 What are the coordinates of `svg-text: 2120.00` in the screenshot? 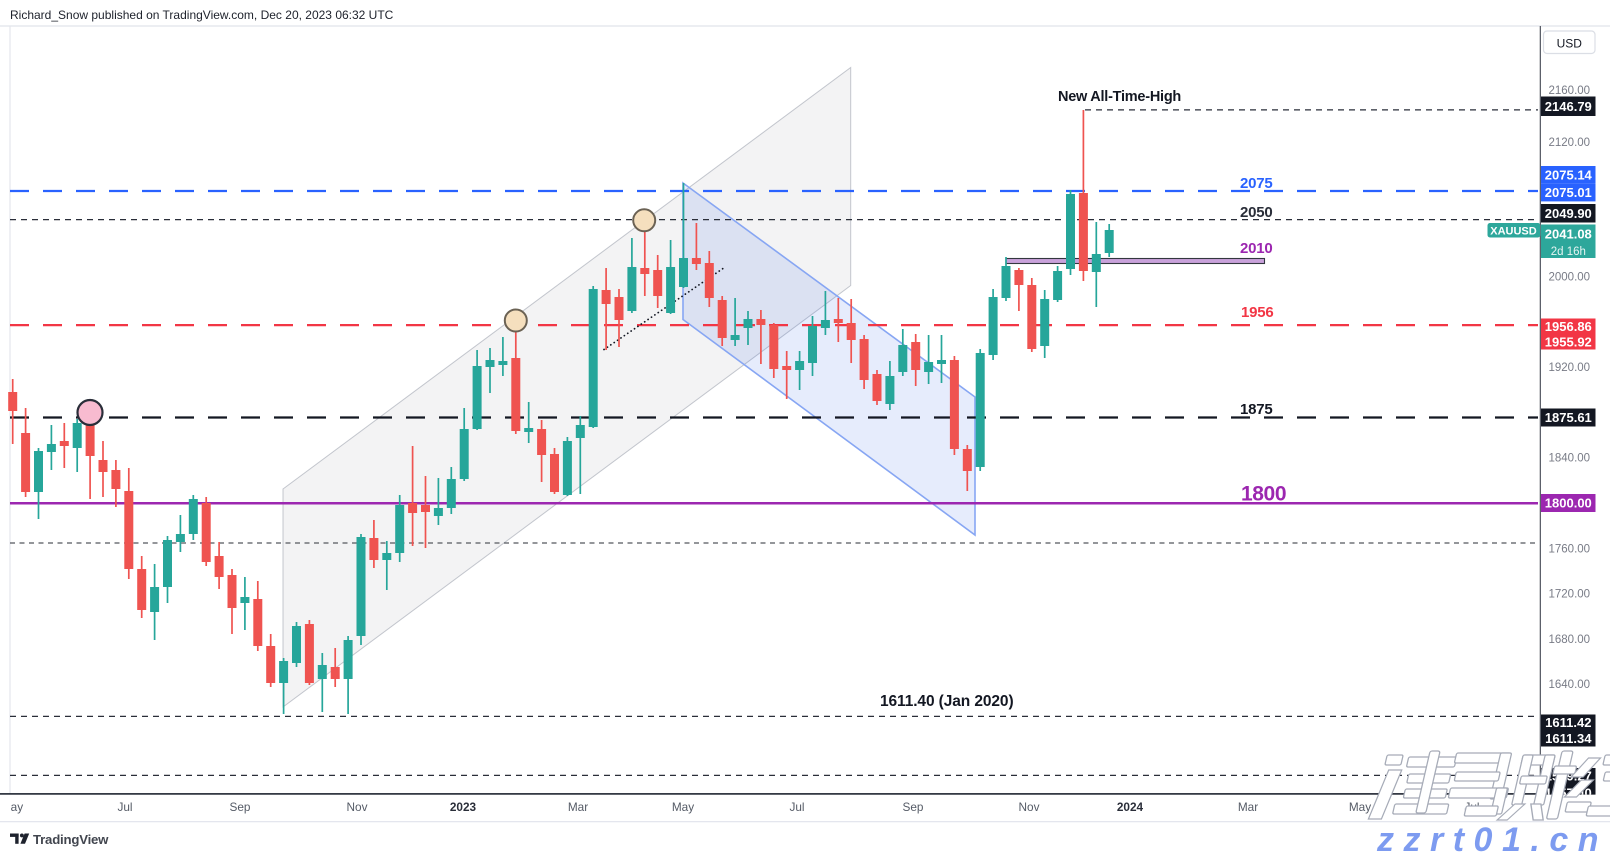 It's located at (1570, 143).